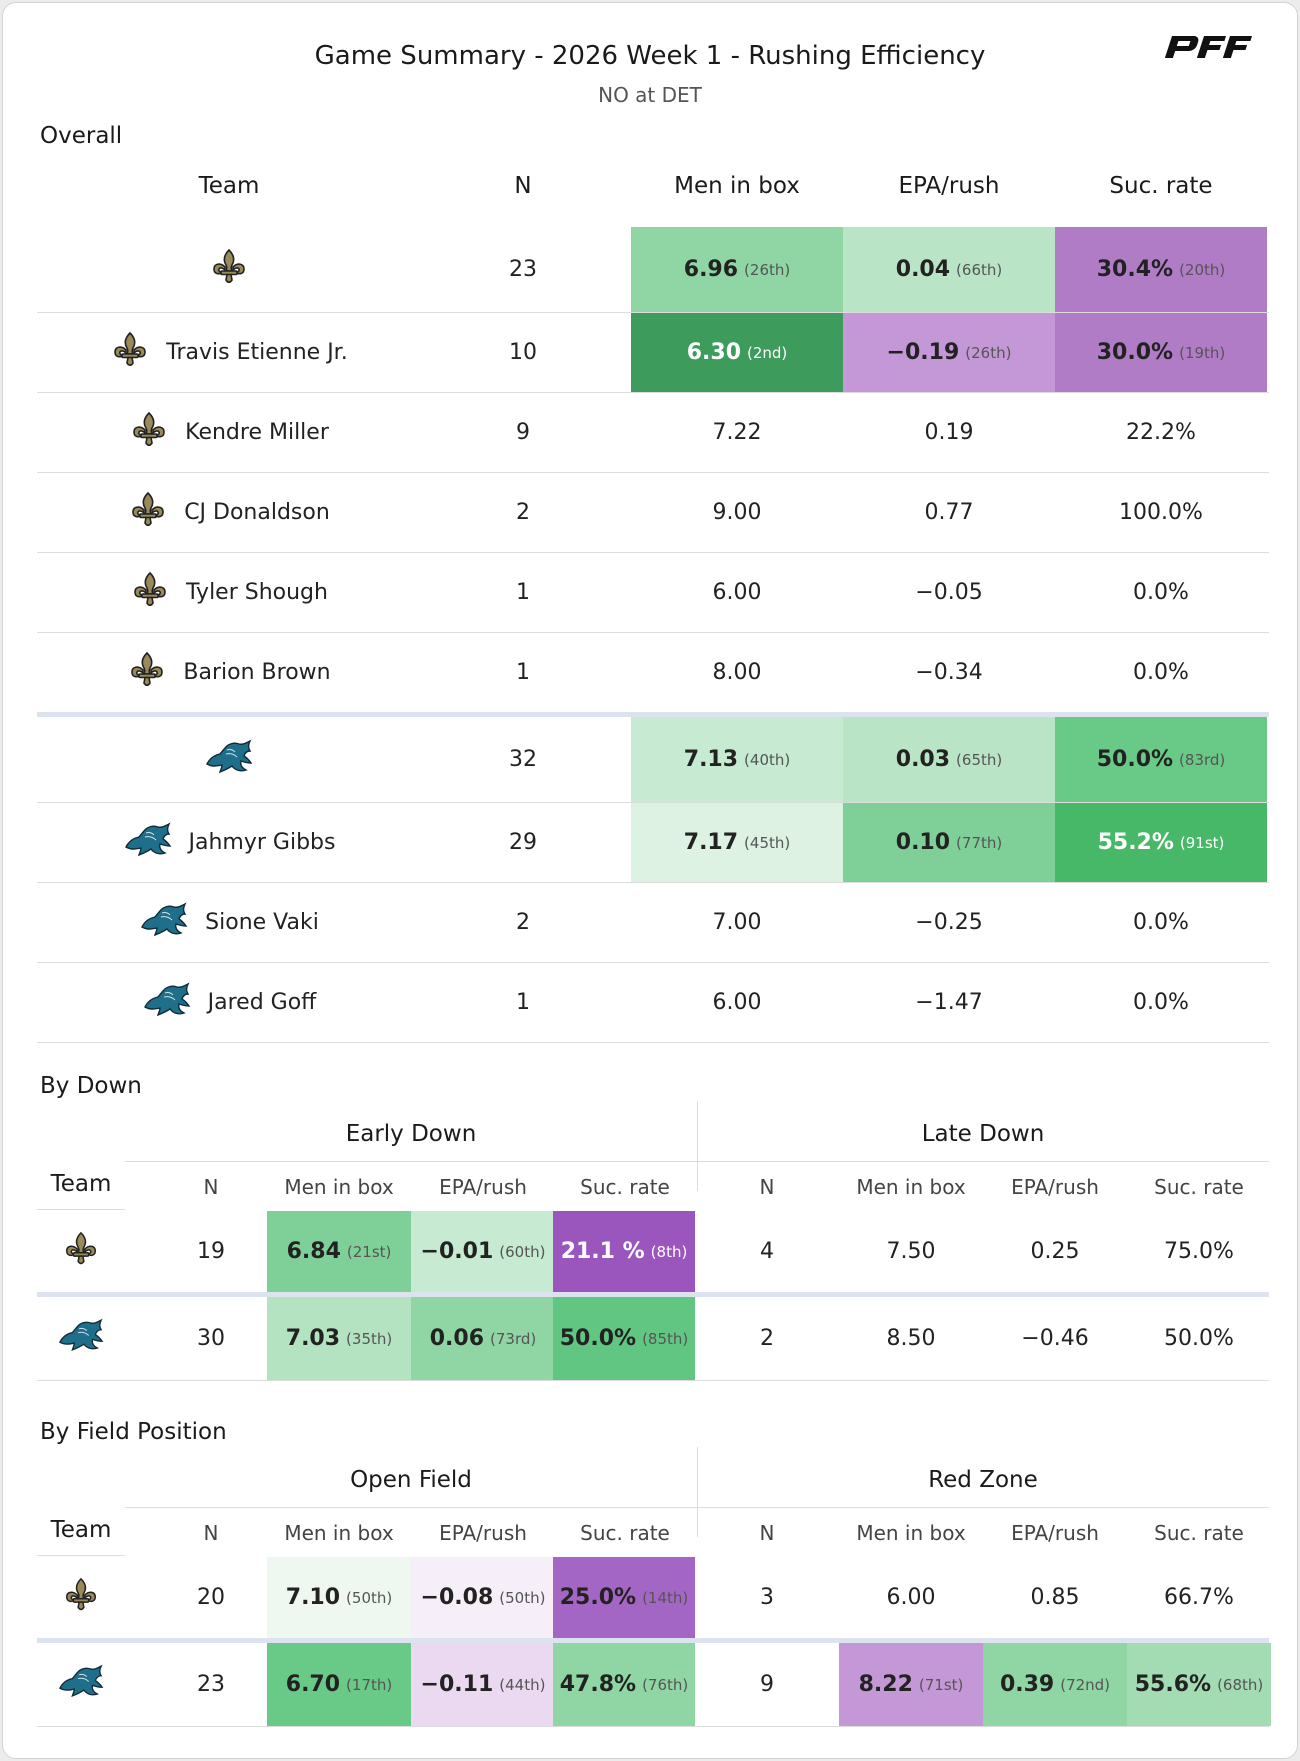 Image resolution: width=1300 pixels, height=1761 pixels. What do you see at coordinates (369, 1684) in the screenshot?
I see `left-men-in-box-rank: (17th)` at bounding box center [369, 1684].